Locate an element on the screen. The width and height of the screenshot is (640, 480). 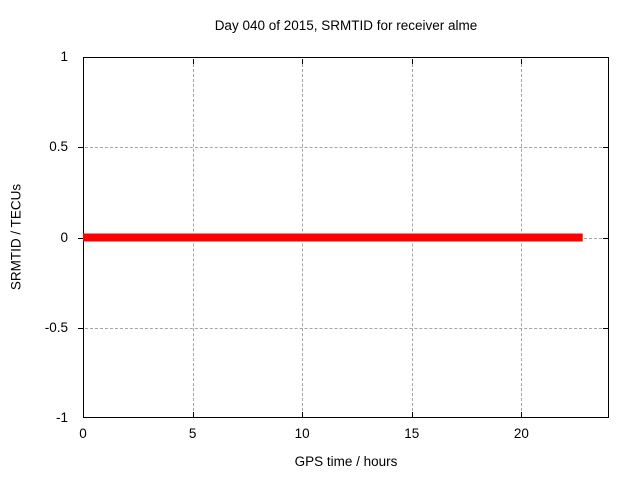
x-tick-label: 10 is located at coordinates (302, 433).